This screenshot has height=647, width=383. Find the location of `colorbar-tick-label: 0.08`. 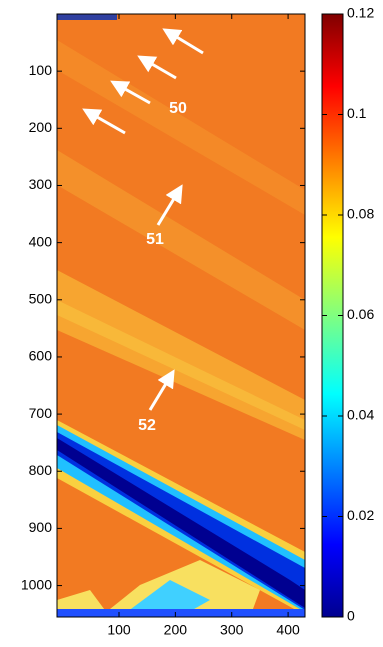

colorbar-tick-label: 0.08 is located at coordinates (360, 214).